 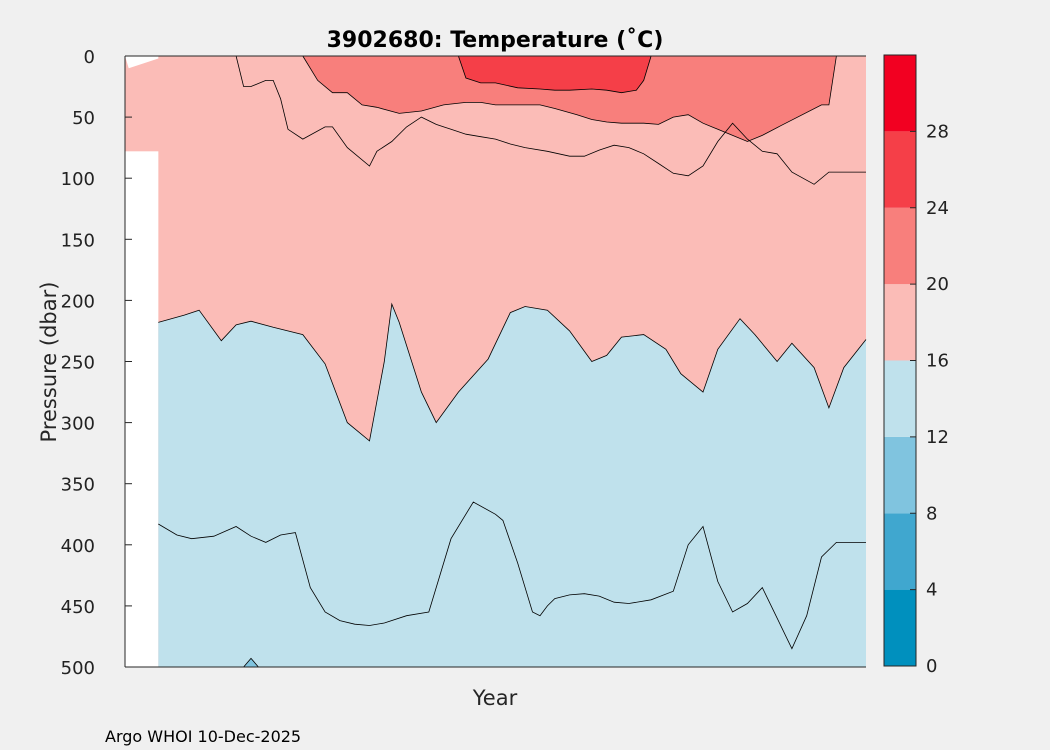 What do you see at coordinates (937, 208) in the screenshot?
I see `colorbar-tick-label: 24` at bounding box center [937, 208].